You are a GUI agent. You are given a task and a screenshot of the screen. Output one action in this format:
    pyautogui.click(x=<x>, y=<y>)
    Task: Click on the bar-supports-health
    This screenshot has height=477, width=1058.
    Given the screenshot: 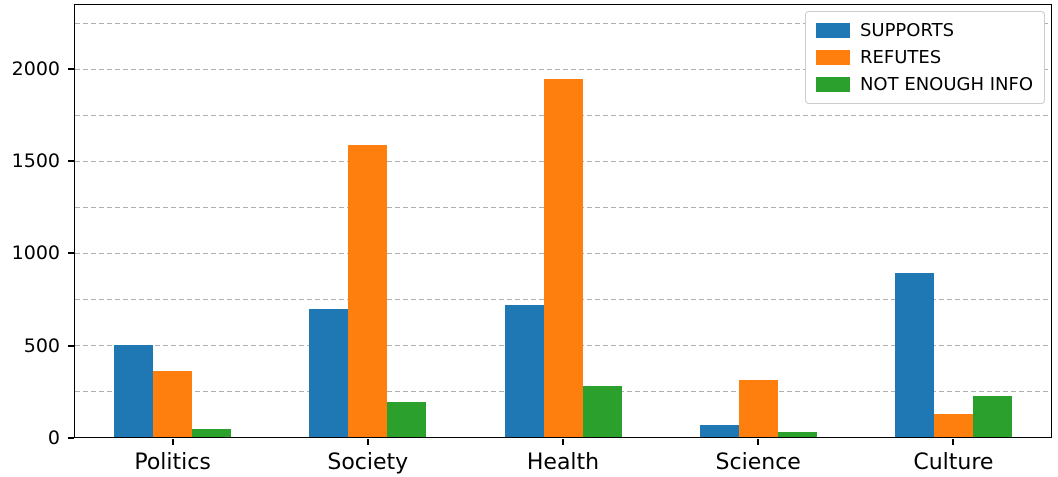 What is the action you would take?
    pyautogui.click(x=524, y=370)
    